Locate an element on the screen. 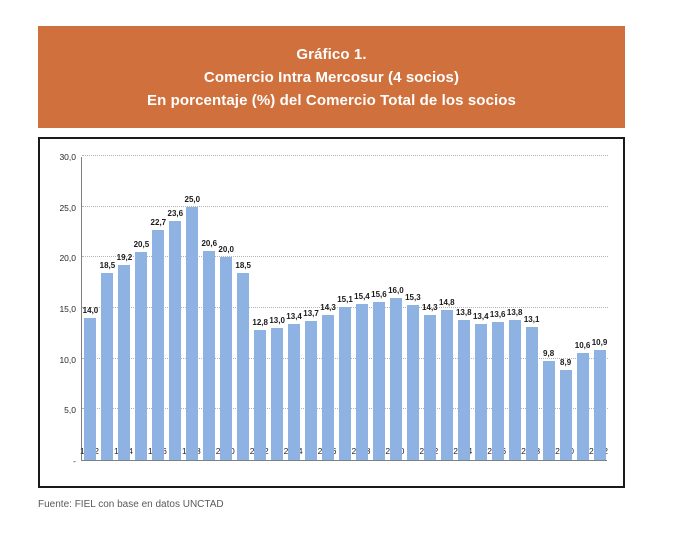  bar-value-label-2015: 13,4 is located at coordinates (480, 317).